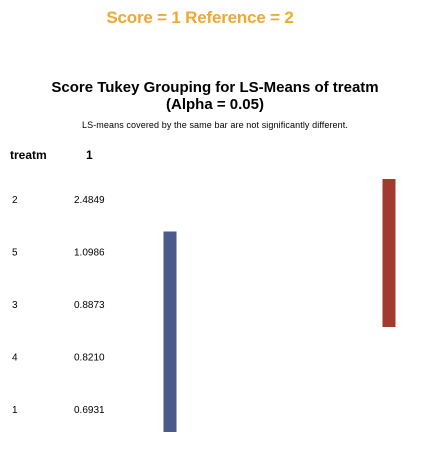 The width and height of the screenshot is (430, 451). Describe the element at coordinates (200, 17) in the screenshot. I see `banner-title: Score = 1 Reference = 2` at that location.